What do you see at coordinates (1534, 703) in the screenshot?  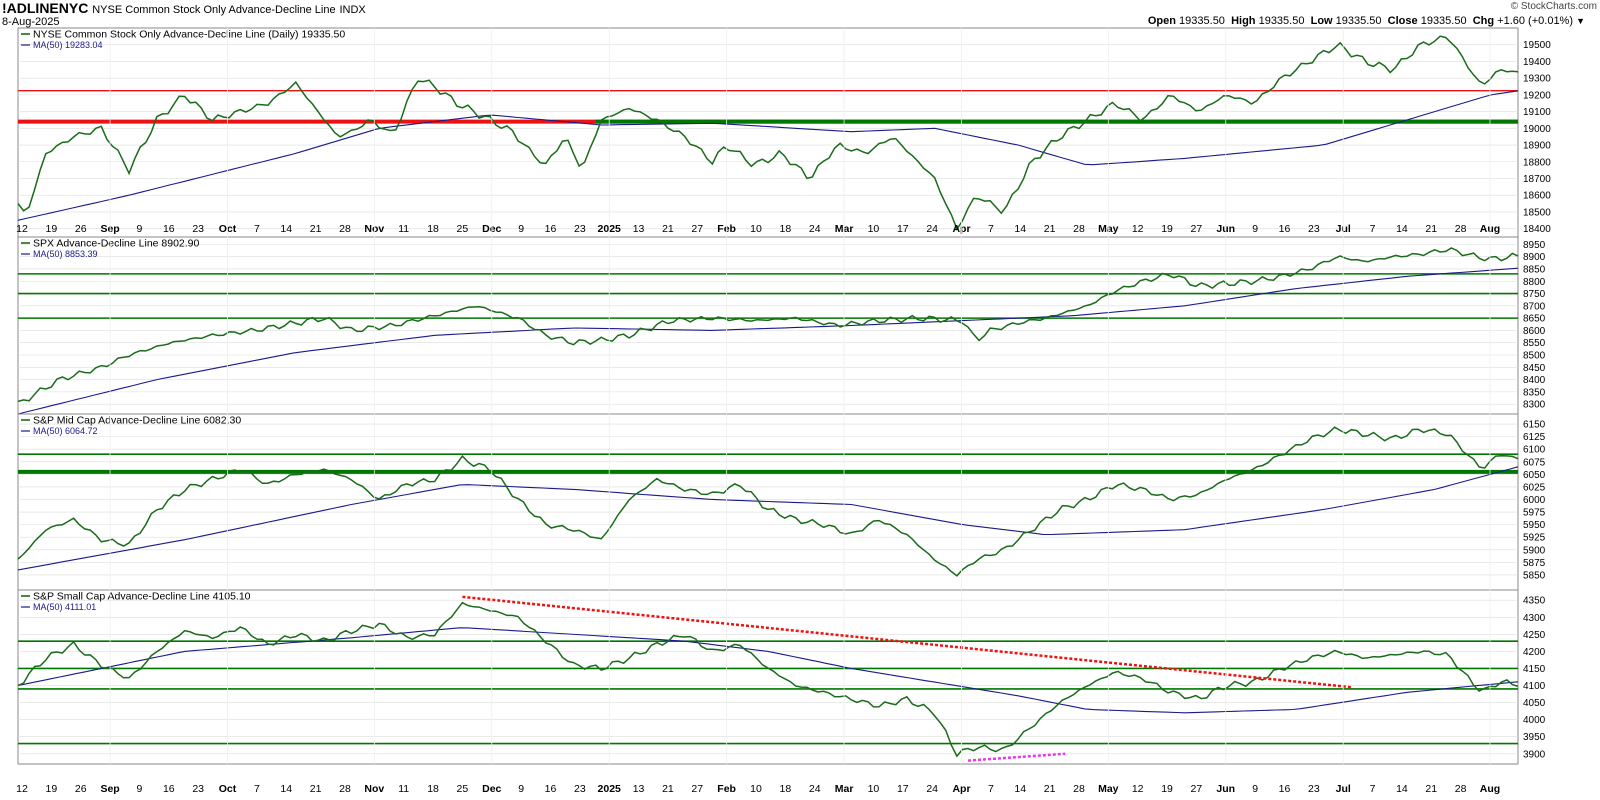 I see `y-tick-label: 4050` at bounding box center [1534, 703].